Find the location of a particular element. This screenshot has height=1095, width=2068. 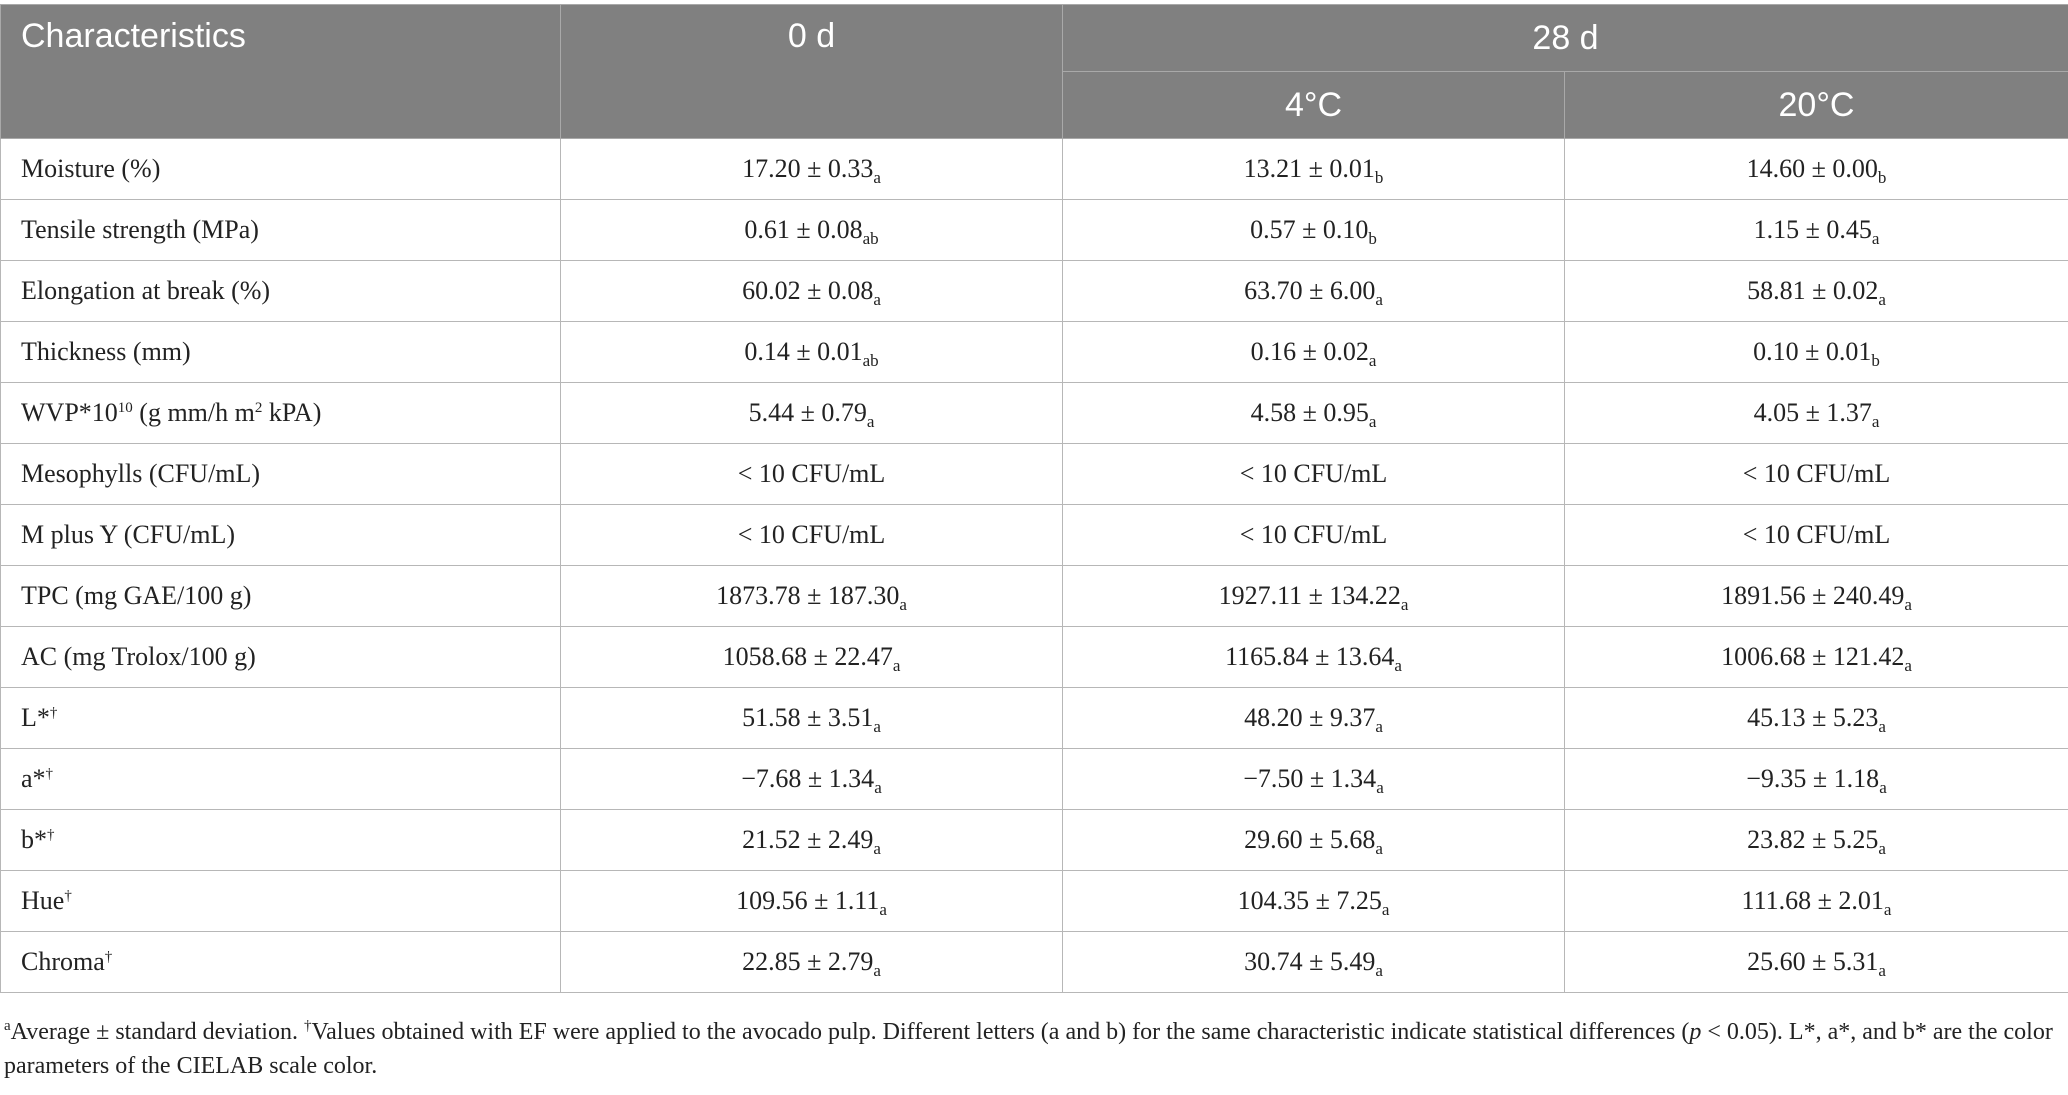

cell-day-0: 0.61 ± 0.08ab is located at coordinates (811, 230).